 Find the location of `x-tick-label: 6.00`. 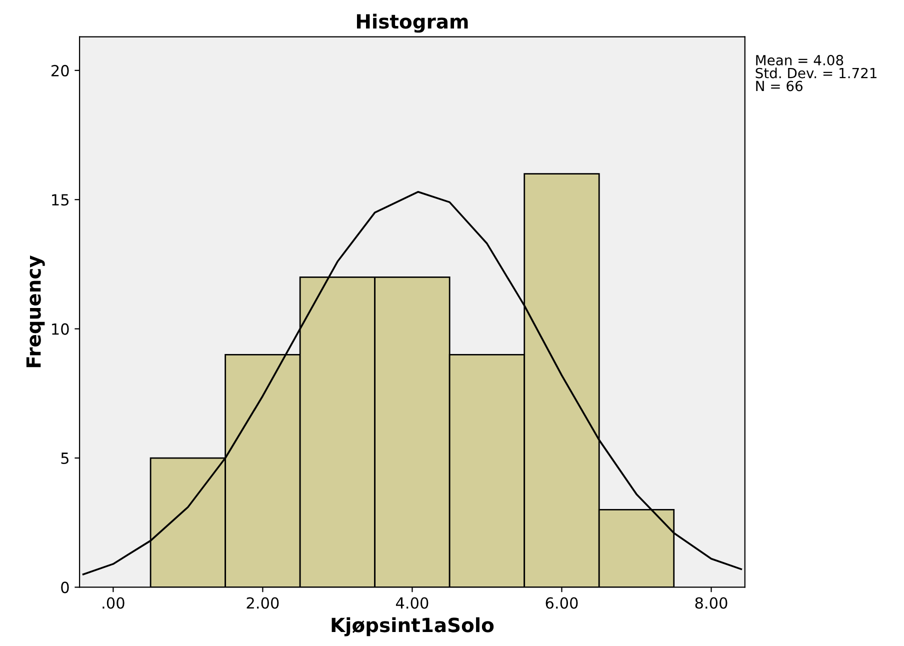

x-tick-label: 6.00 is located at coordinates (562, 603).